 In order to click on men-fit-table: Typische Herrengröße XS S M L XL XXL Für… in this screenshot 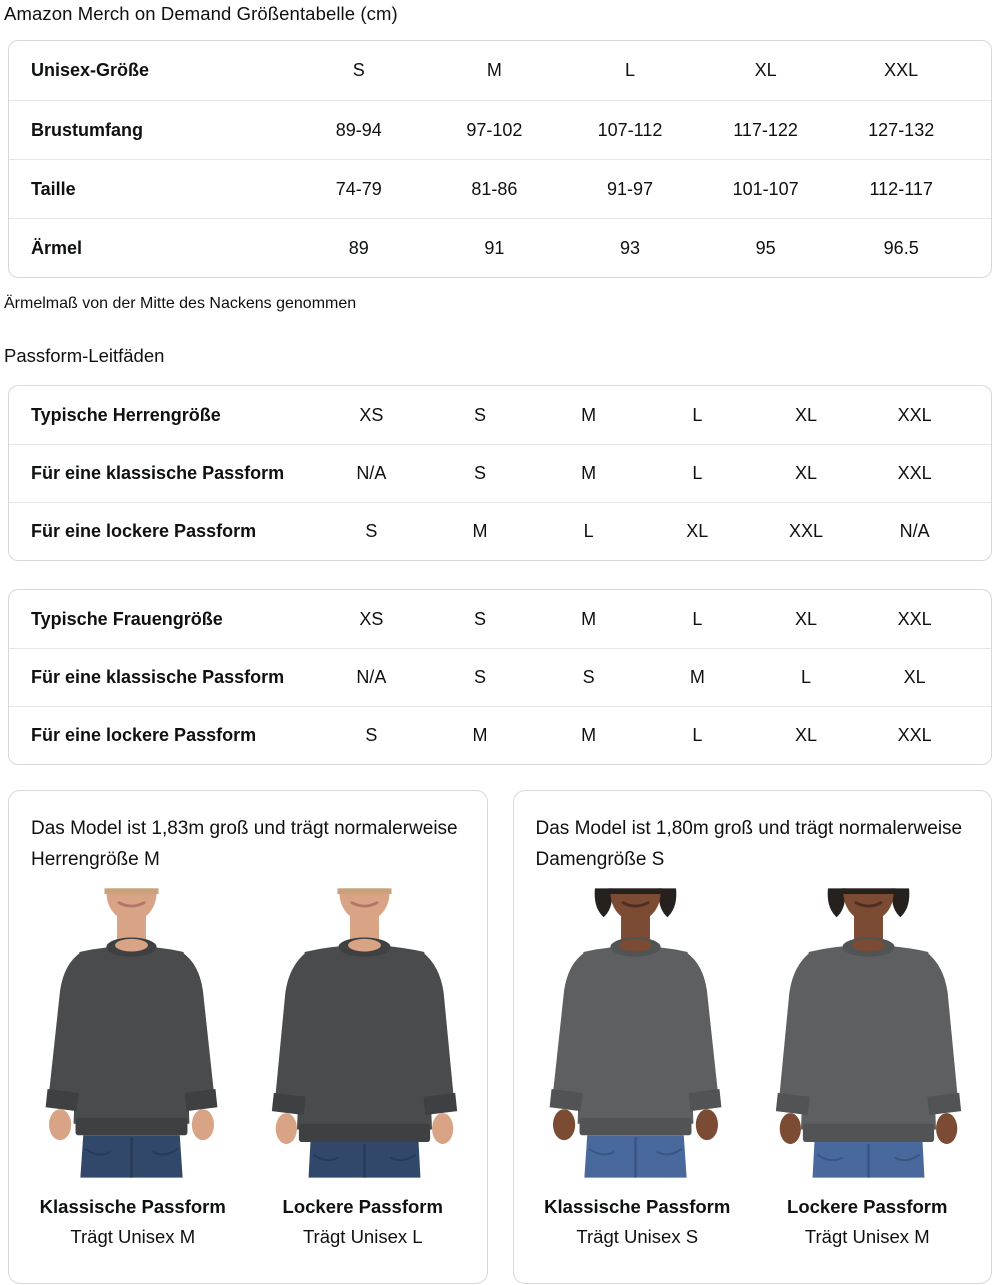, I will do `click(500, 473)`.